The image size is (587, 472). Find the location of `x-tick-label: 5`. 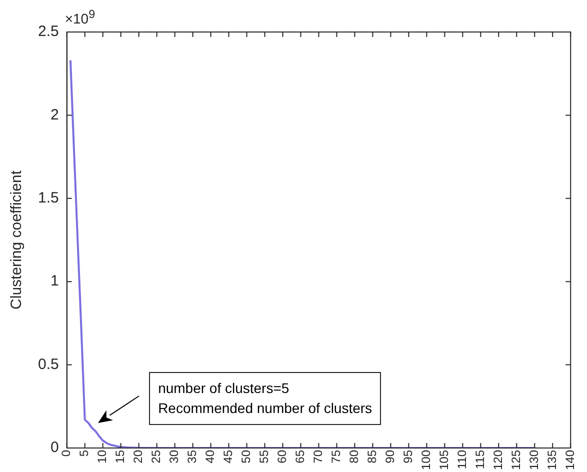

x-tick-label: 5 is located at coordinates (84, 453).